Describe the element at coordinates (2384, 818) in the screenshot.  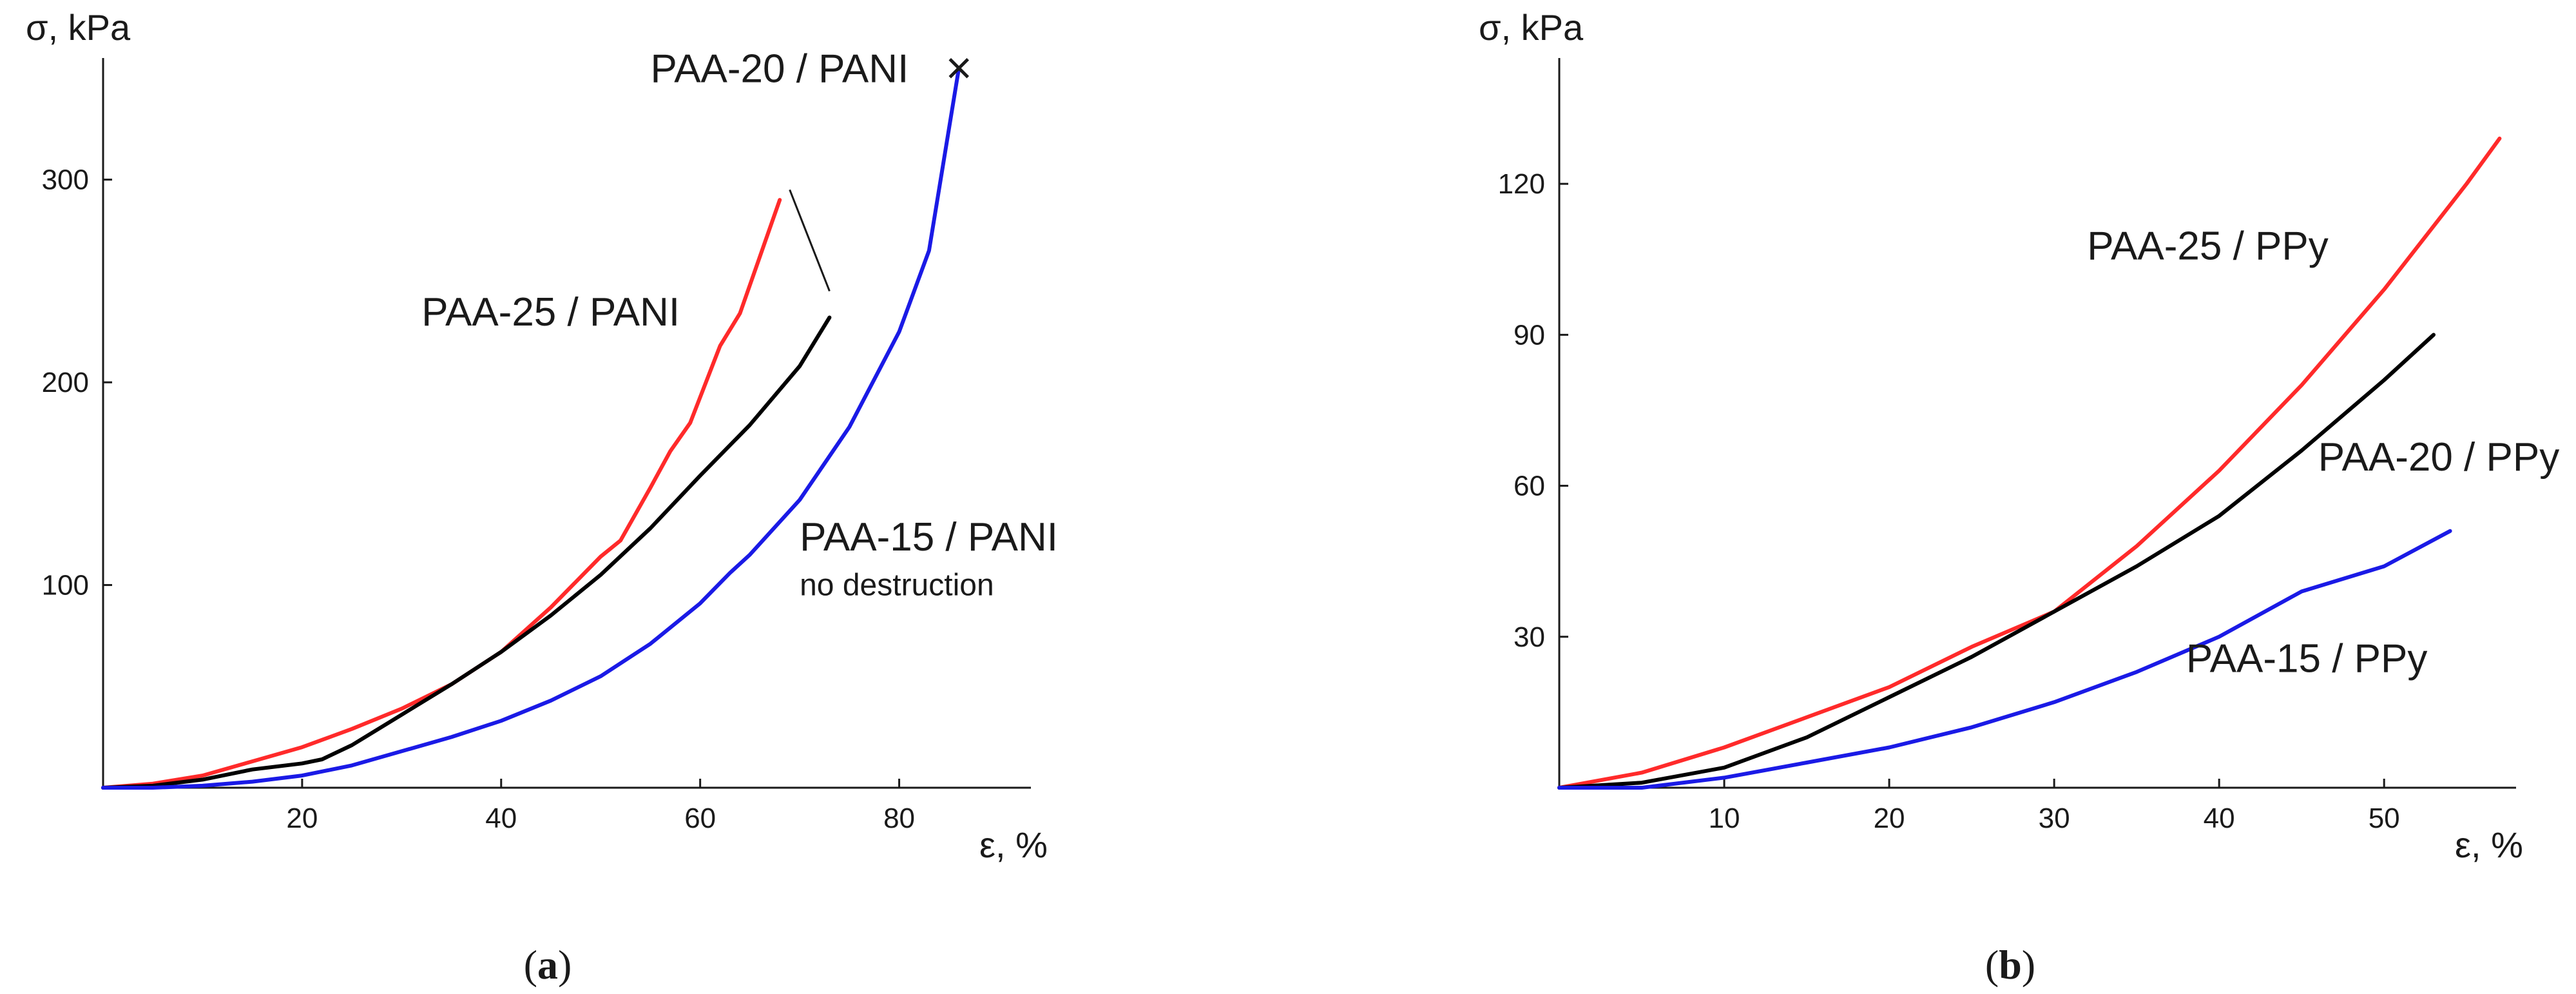
I see `panel-b-x-tick-label-50: 50` at that location.